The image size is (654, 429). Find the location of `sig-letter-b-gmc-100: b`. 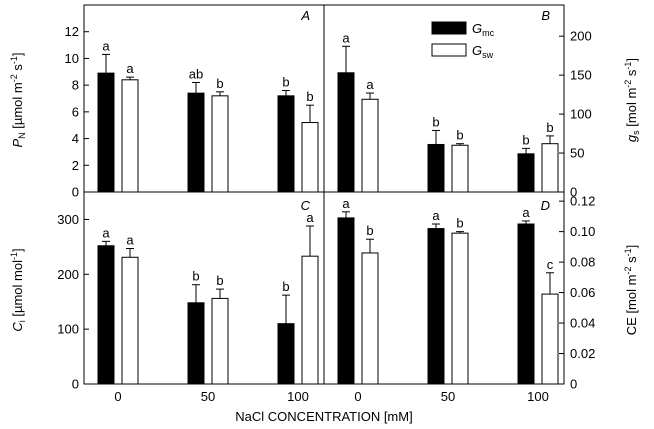

sig-letter-b-gmc-100: b is located at coordinates (525, 139).